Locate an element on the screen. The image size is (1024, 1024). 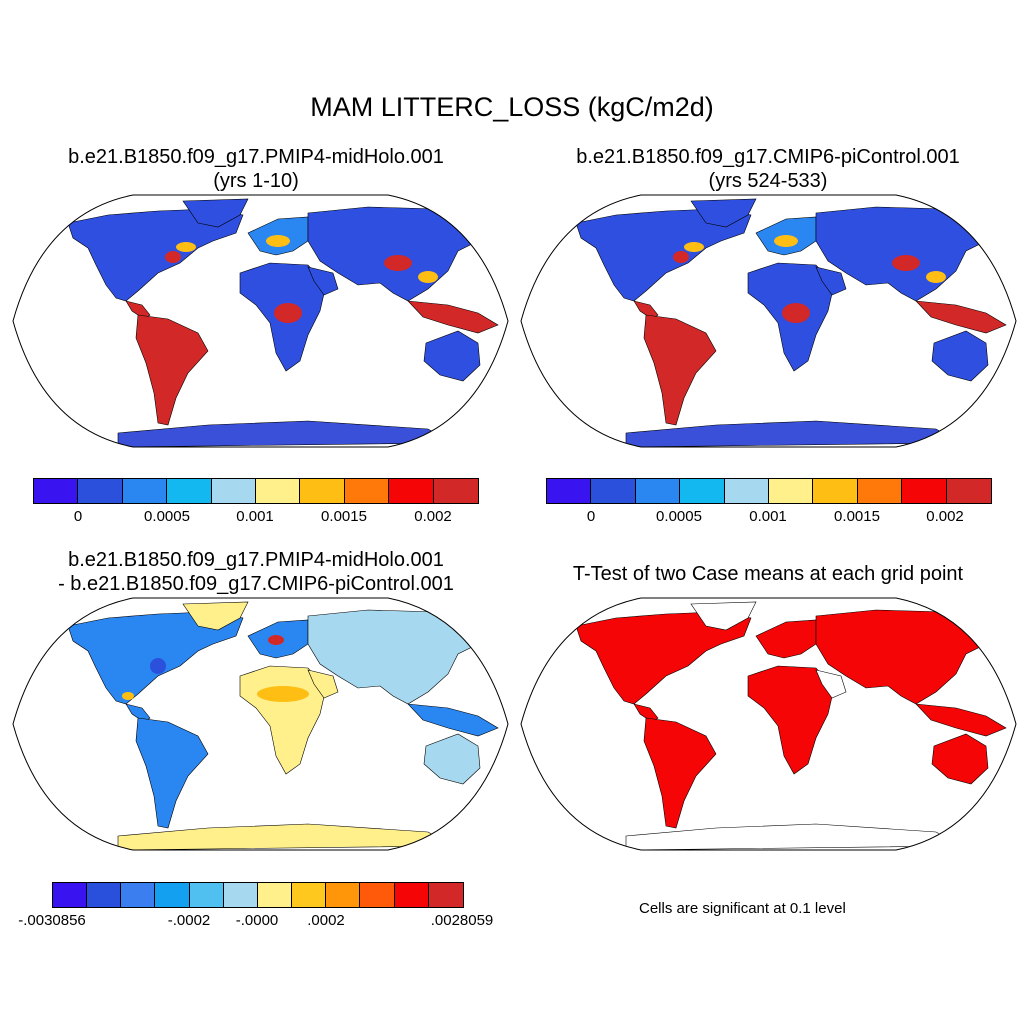
map-difference is located at coordinates (260, 724).